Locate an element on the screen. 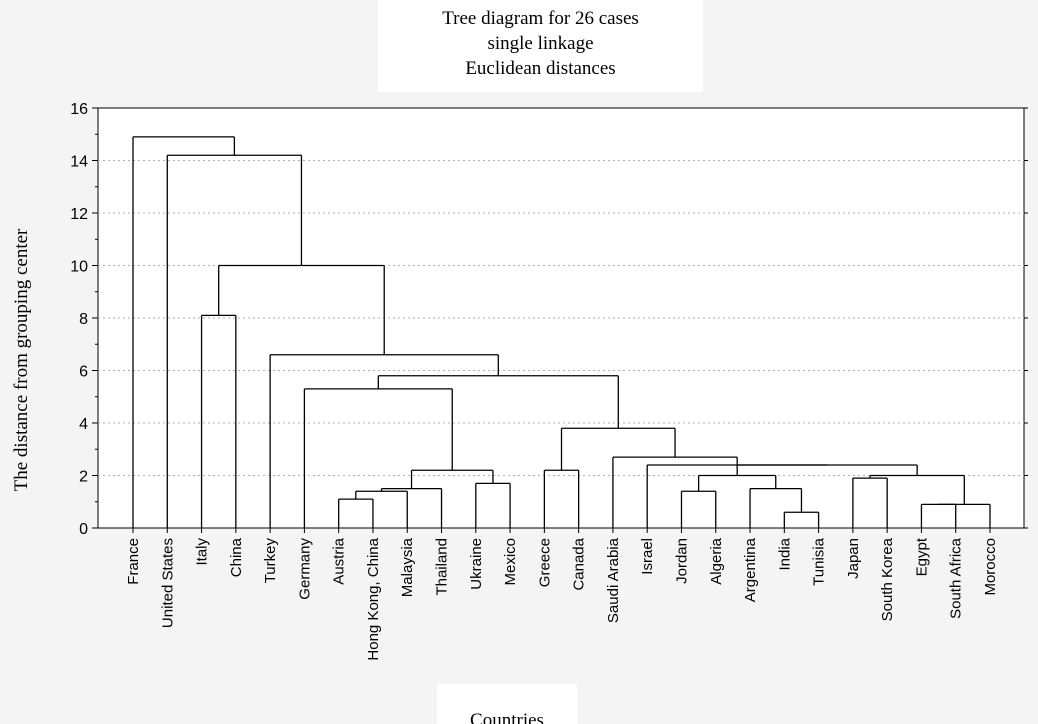  x-tick-label: Japan is located at coordinates (853, 558).